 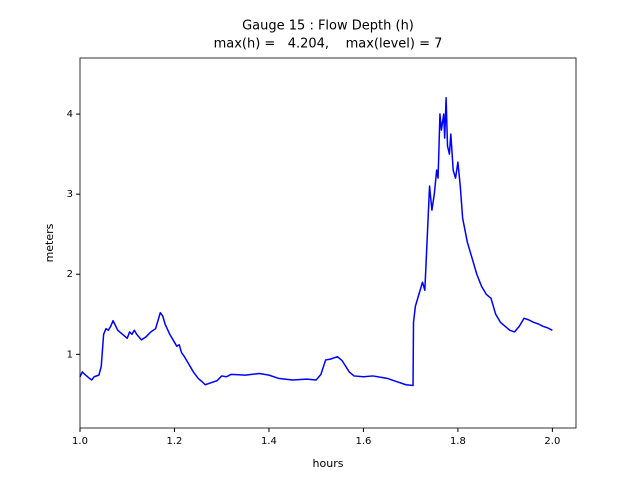 I want to click on x-tick-label: 1.0, so click(x=80, y=441).